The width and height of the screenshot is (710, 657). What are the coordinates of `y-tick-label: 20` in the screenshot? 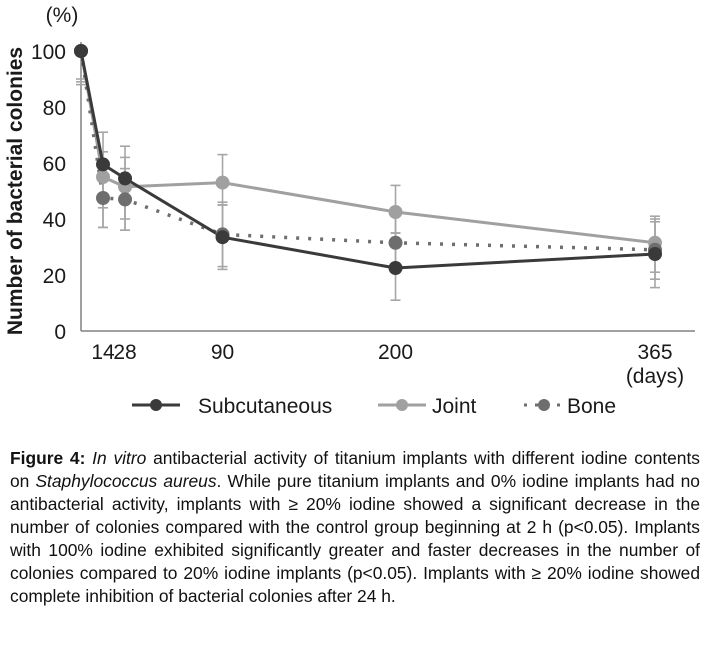 It's located at (54, 276).